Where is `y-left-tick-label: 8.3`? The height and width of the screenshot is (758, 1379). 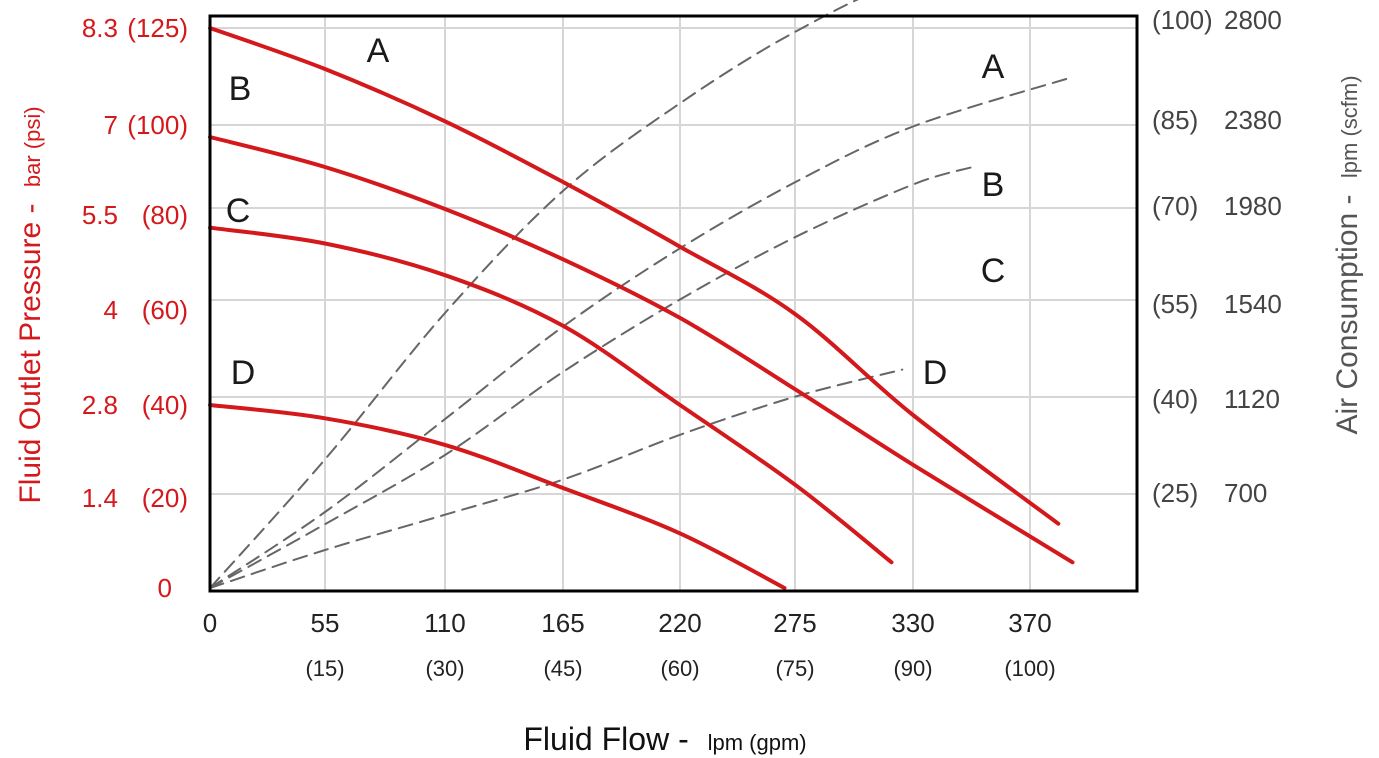 y-left-tick-label: 8.3 is located at coordinates (100, 28).